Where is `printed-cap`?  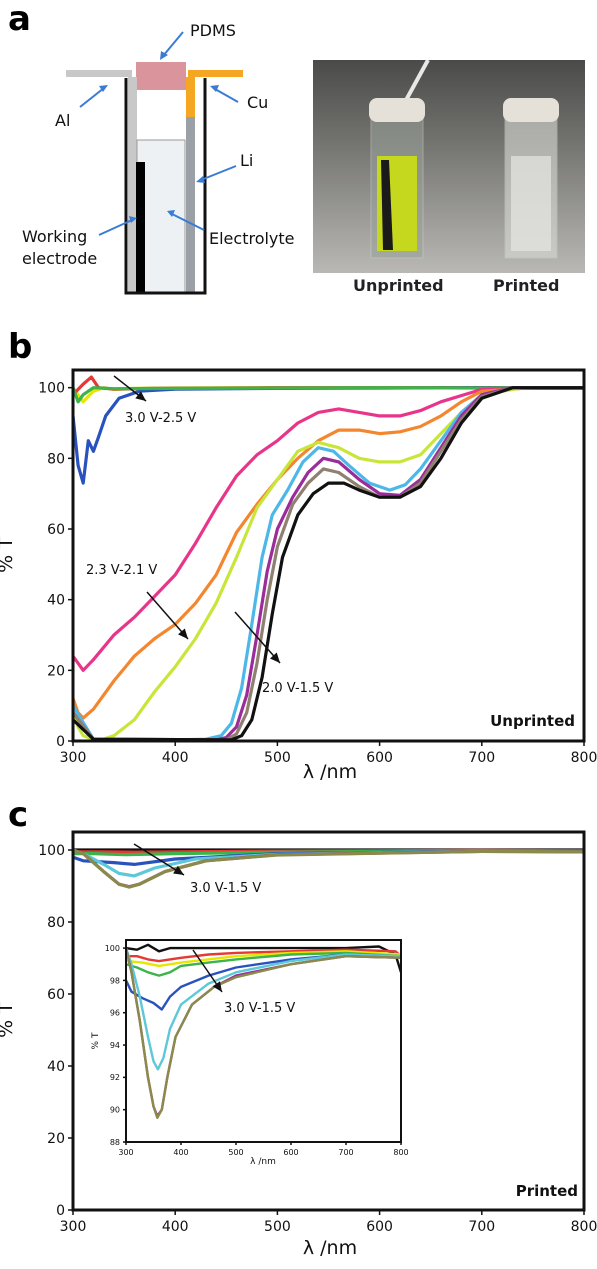
printed-cap is located at coordinates (531, 110).